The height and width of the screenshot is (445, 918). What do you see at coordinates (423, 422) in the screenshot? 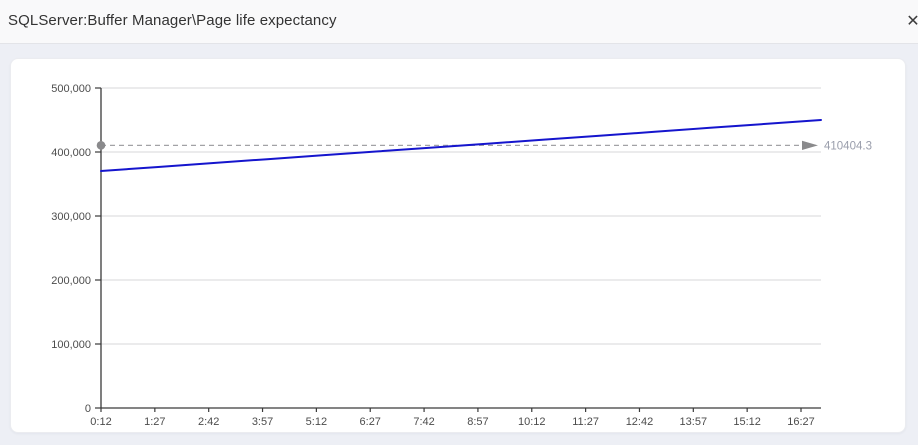
I see `x-axis-label: 7:42` at bounding box center [423, 422].